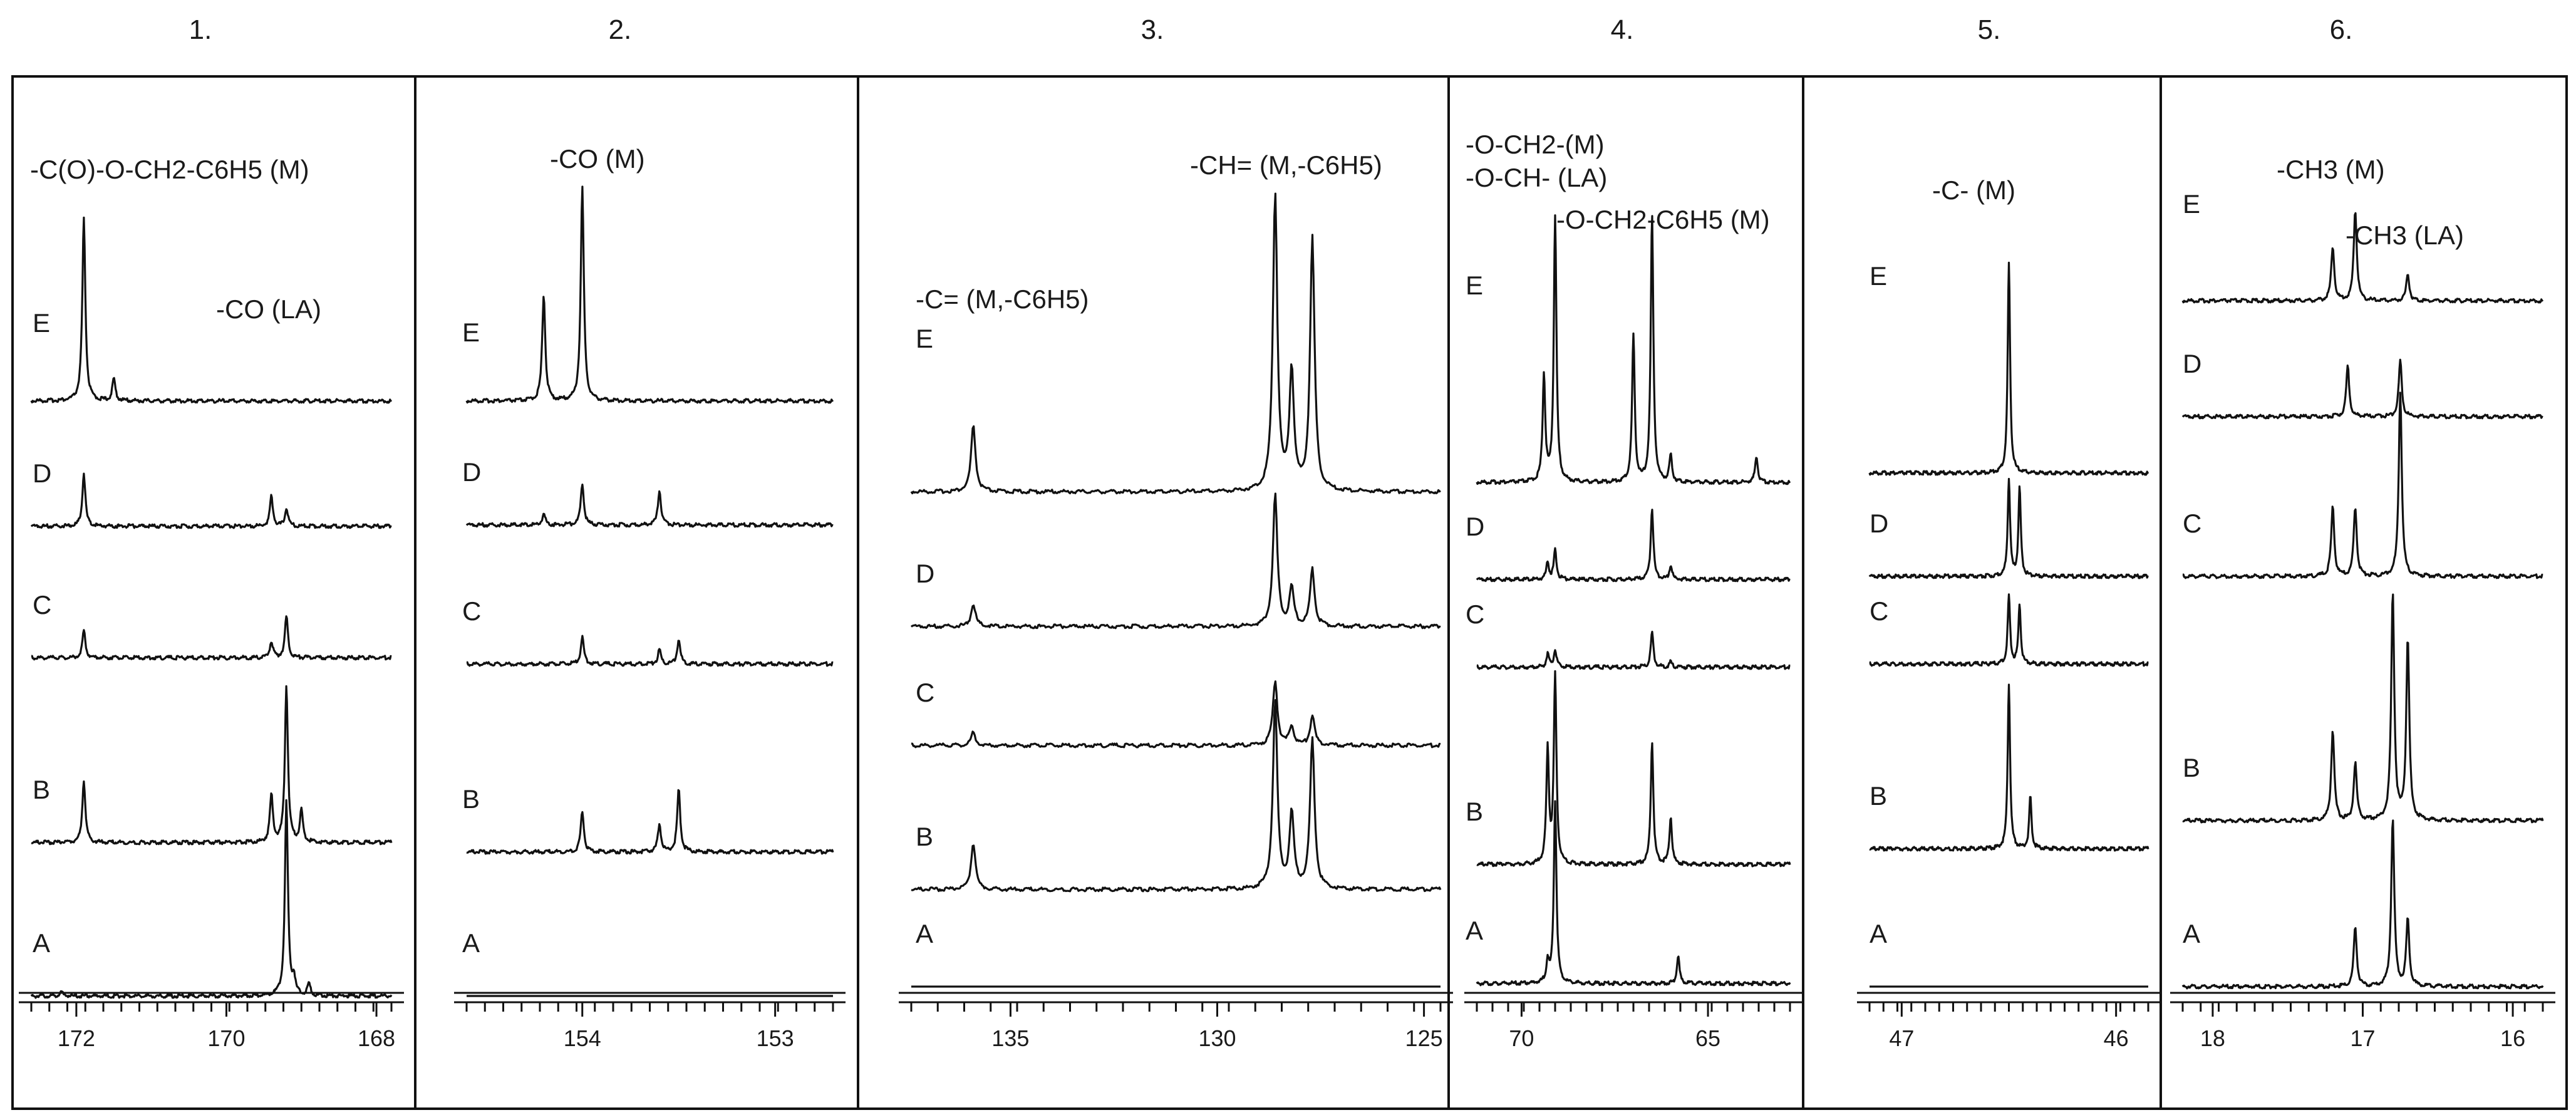 This screenshot has height=1115, width=2576. What do you see at coordinates (2362, 485) in the screenshot?
I see `spectrum-trace-6-c` at bounding box center [2362, 485].